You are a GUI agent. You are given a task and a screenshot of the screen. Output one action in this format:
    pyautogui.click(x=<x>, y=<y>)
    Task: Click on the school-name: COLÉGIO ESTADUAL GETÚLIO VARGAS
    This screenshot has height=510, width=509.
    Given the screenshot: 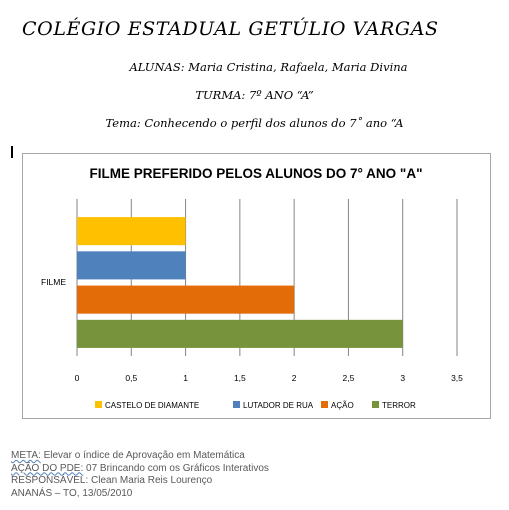 What is the action you would take?
    pyautogui.click(x=230, y=29)
    